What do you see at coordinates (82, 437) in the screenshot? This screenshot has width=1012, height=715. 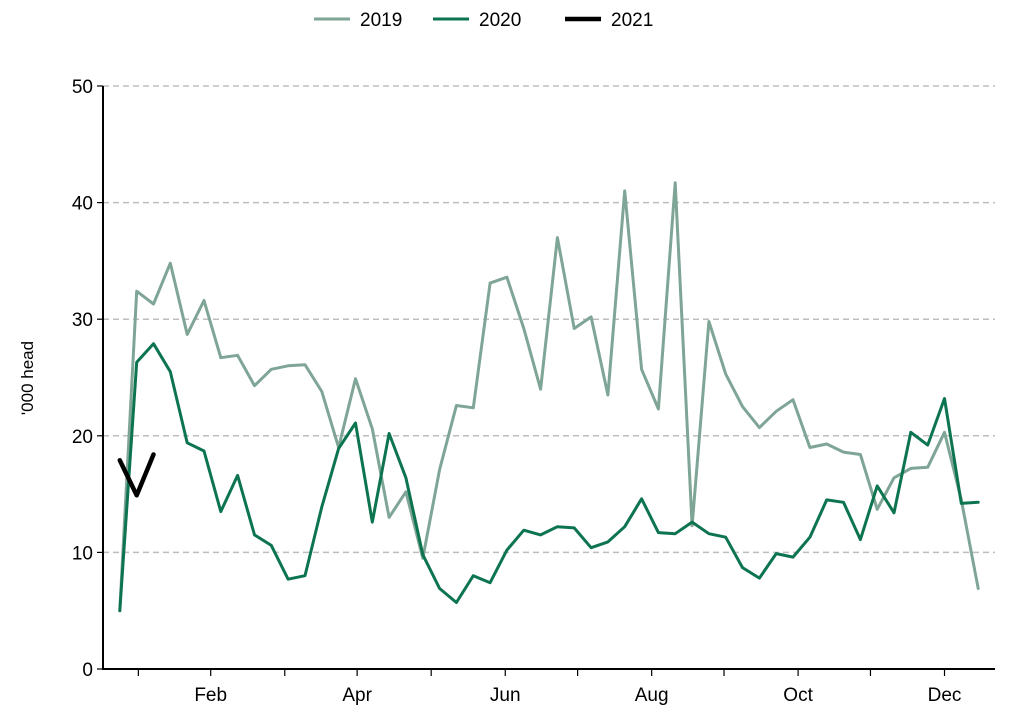 I see `y-tick-label-20: 20` at bounding box center [82, 437].